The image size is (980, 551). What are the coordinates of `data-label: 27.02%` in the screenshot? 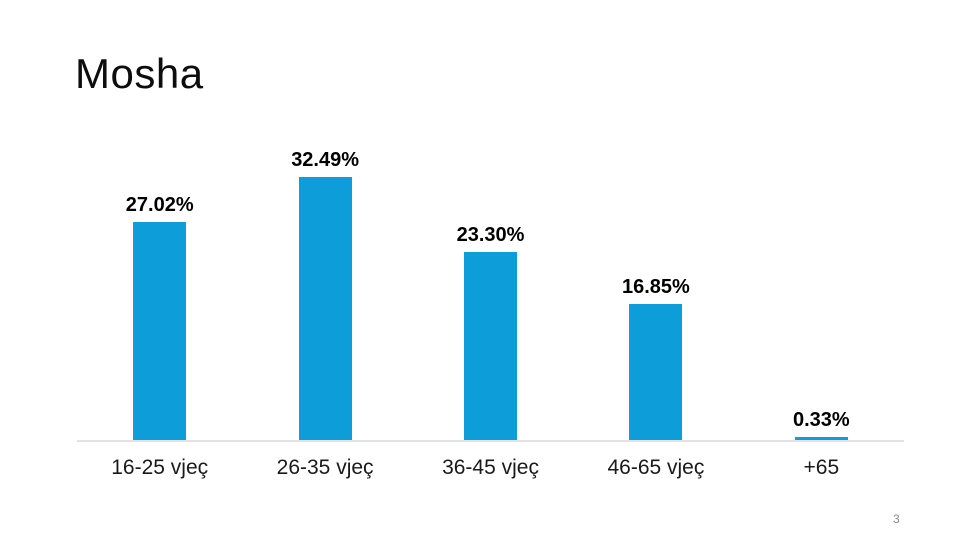 It's located at (159, 205).